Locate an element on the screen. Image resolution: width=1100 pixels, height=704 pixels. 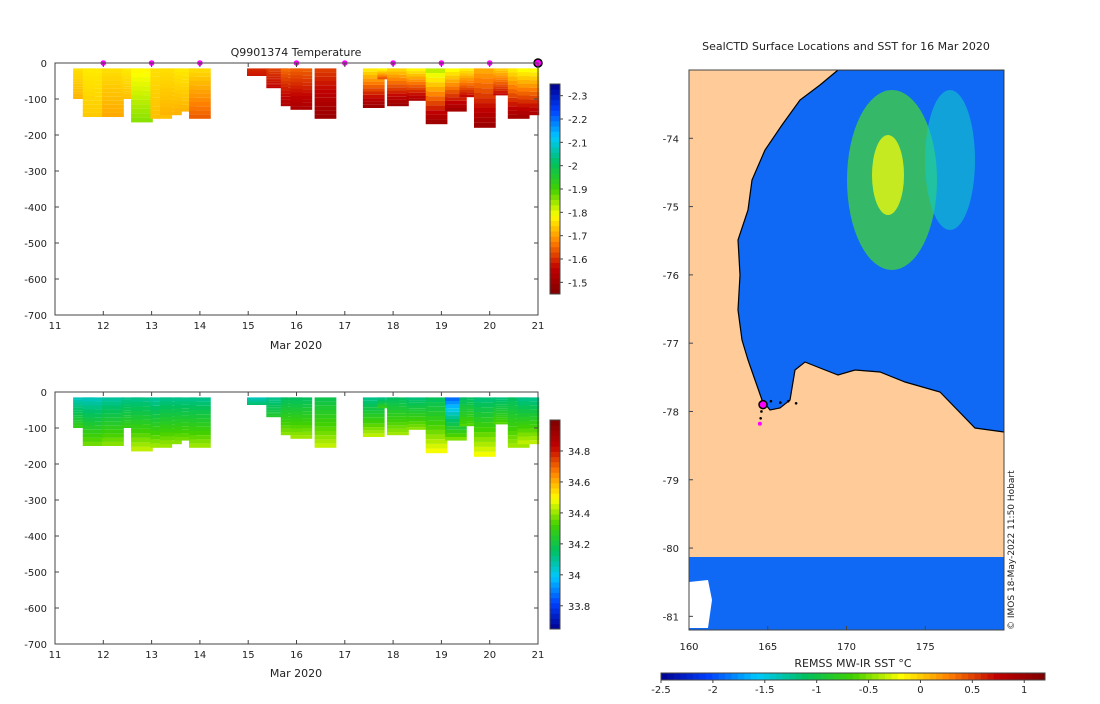
lon-tick-label: 160 is located at coordinates (688, 647).